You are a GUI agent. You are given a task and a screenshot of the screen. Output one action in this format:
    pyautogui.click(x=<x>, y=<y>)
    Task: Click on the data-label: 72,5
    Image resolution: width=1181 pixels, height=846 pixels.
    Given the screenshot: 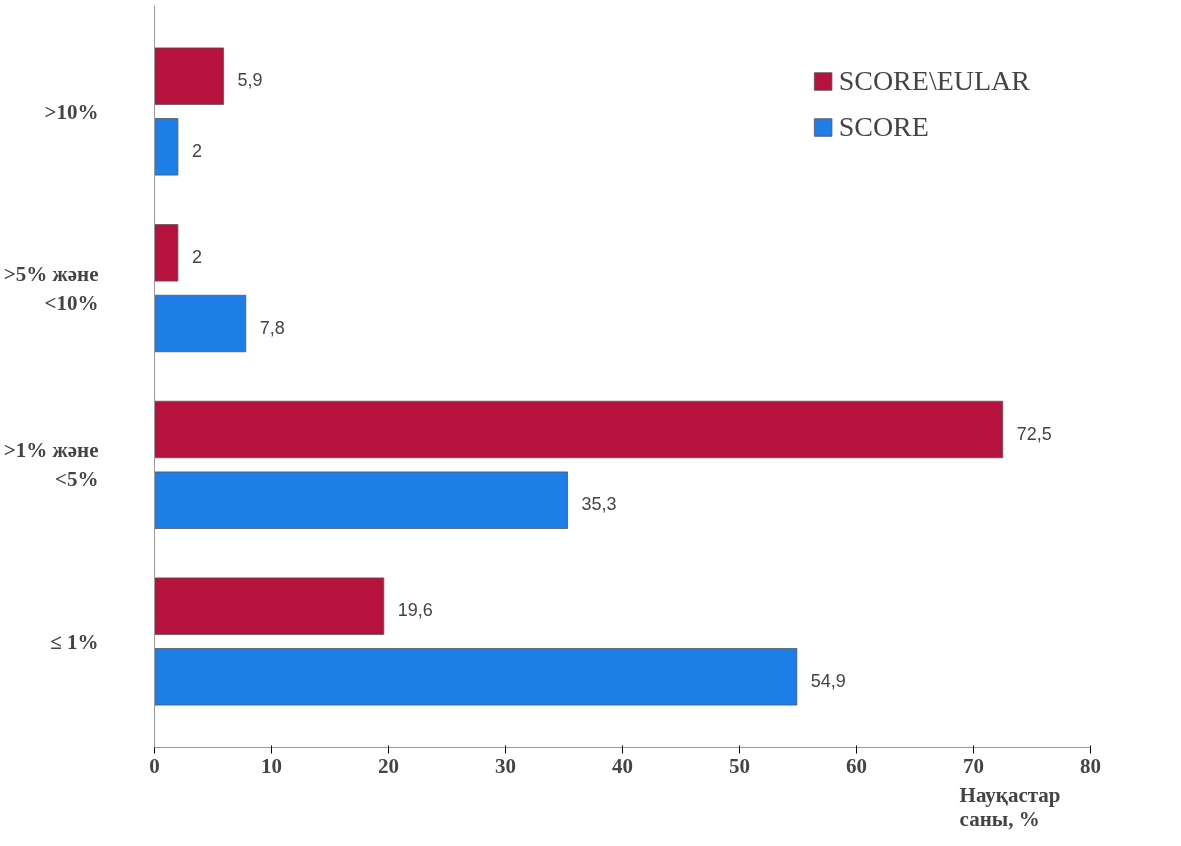 What is the action you would take?
    pyautogui.click(x=1034, y=433)
    